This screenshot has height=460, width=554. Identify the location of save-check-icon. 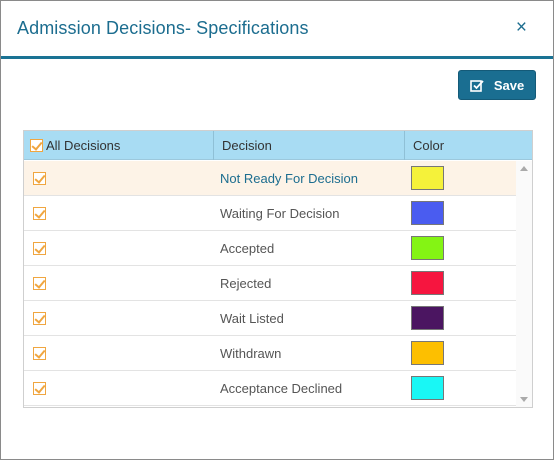
(477, 85).